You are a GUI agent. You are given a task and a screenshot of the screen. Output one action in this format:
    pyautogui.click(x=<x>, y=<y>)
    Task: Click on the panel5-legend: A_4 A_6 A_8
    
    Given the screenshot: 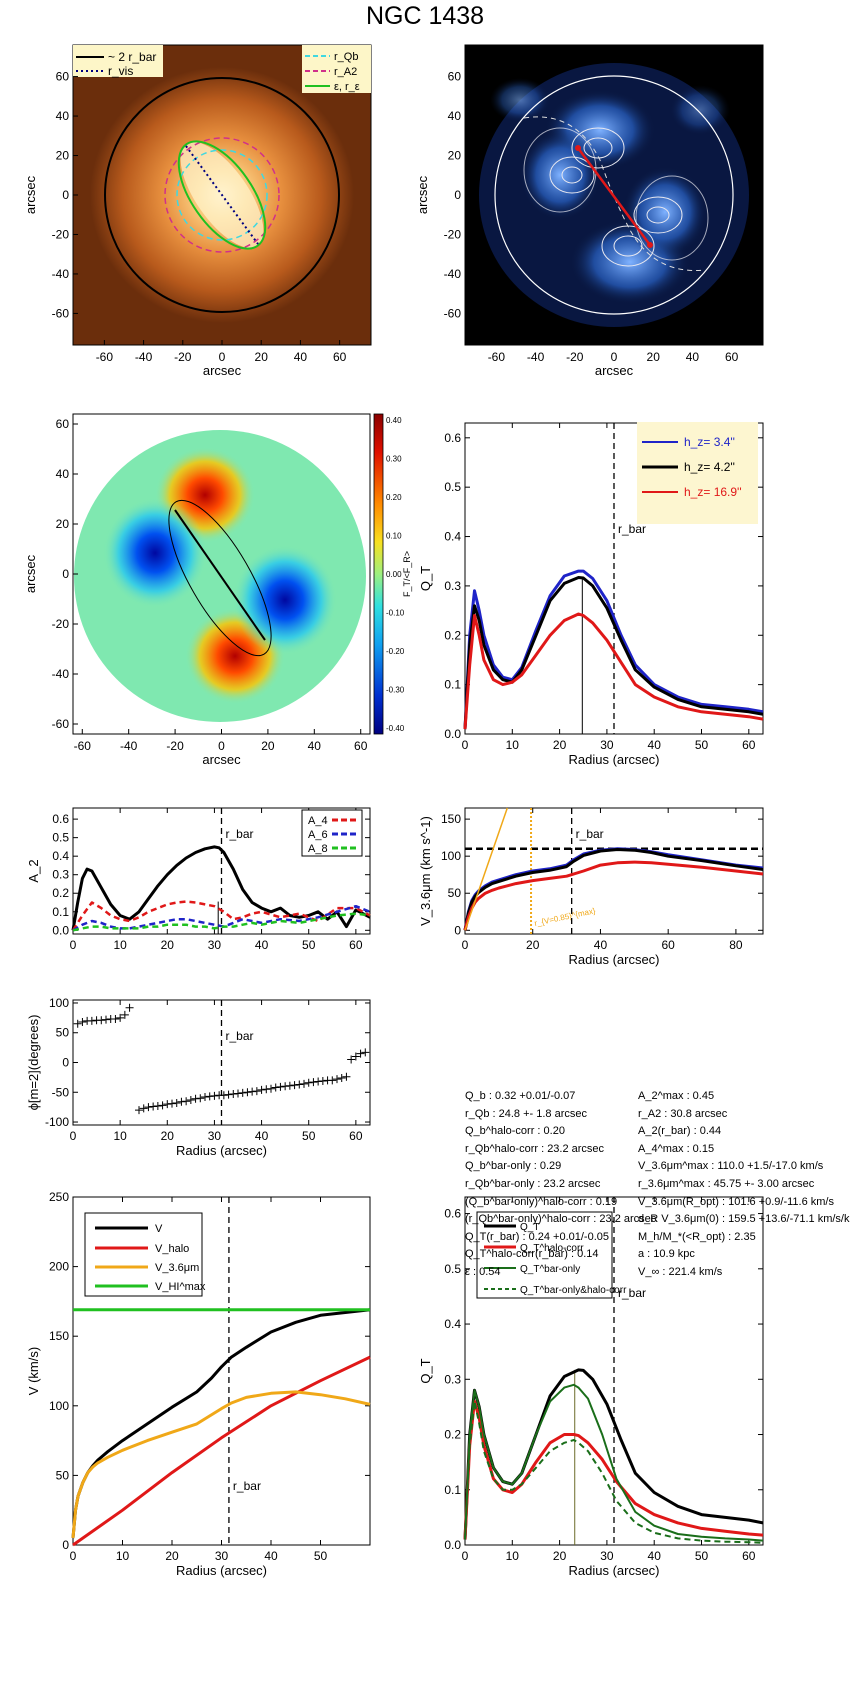 What is the action you would take?
    pyautogui.click(x=332, y=833)
    